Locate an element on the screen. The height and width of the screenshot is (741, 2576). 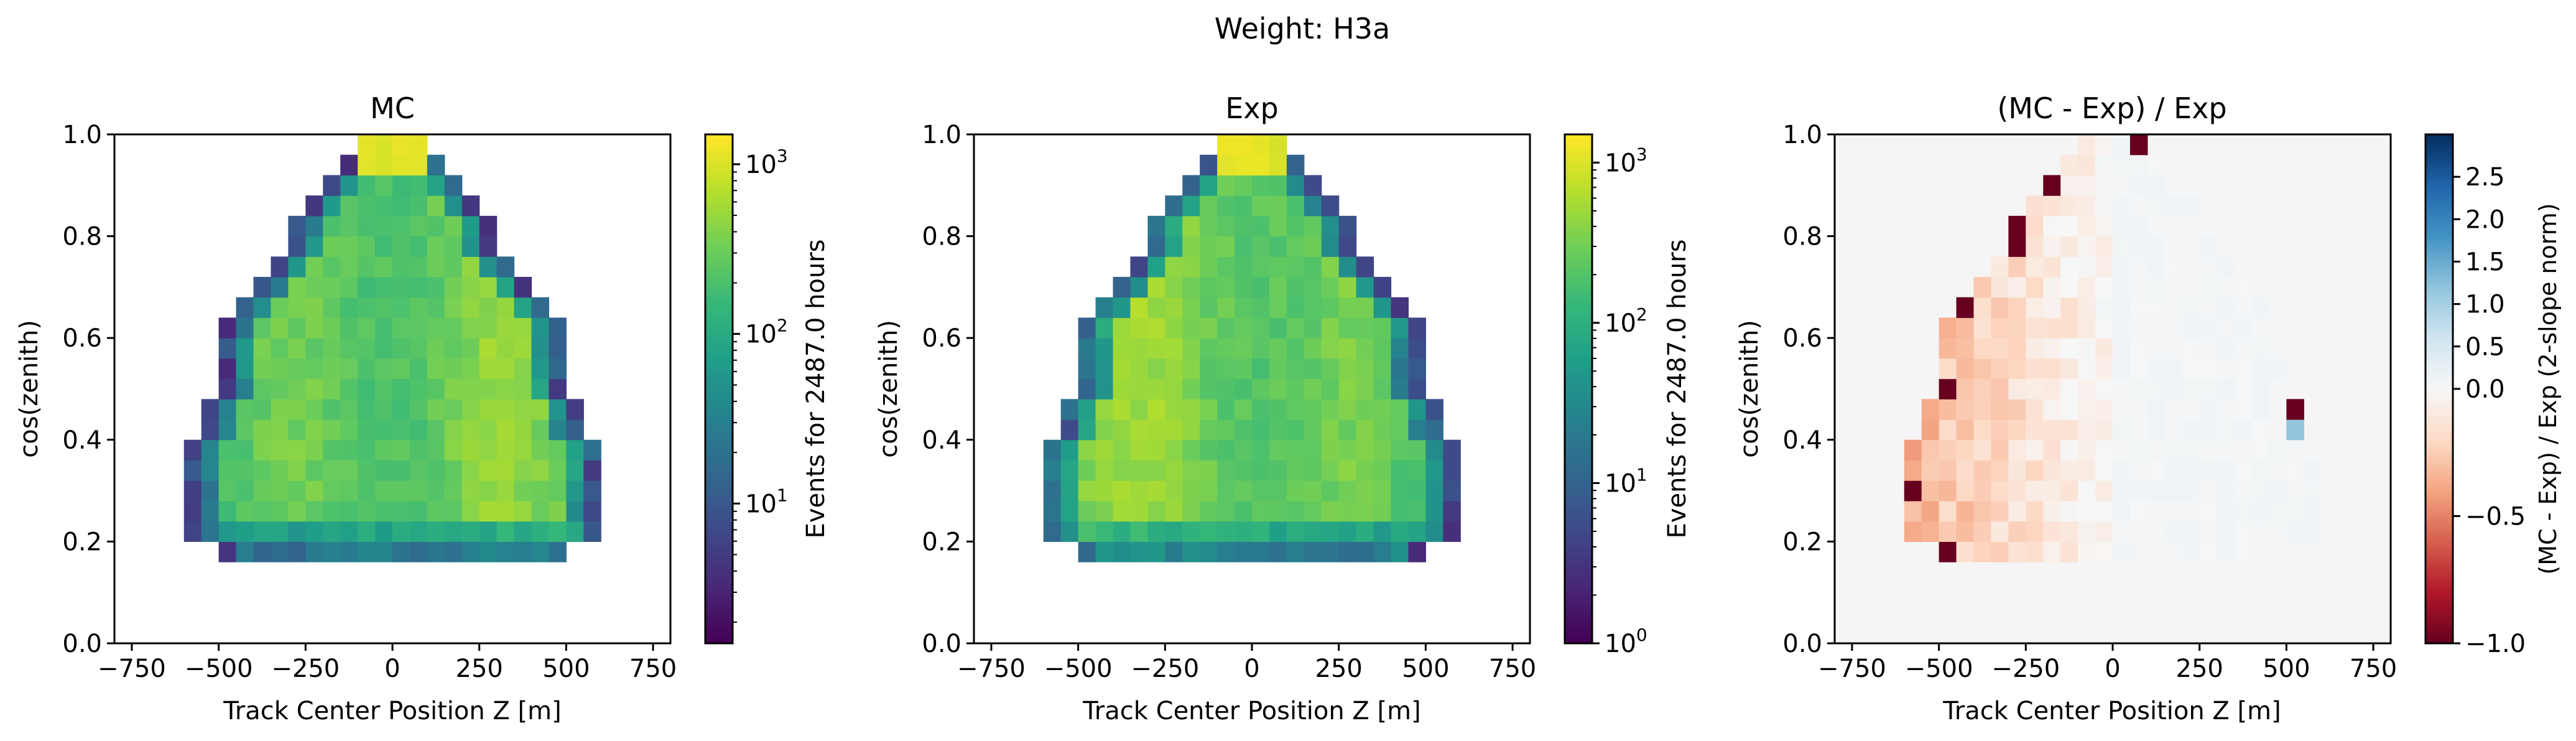
colorbar-tick-label: 1.0 is located at coordinates (2485, 305).